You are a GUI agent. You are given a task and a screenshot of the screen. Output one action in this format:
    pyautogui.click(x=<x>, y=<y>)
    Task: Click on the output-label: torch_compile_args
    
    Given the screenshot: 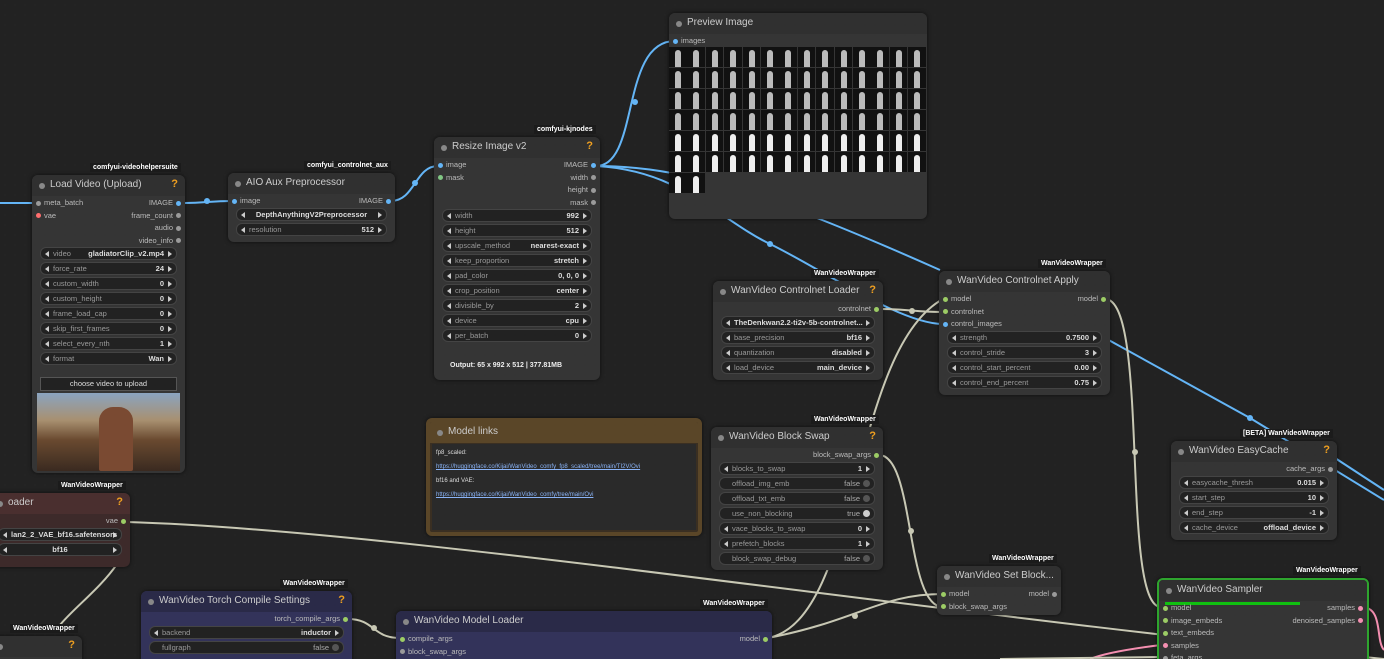 What is the action you would take?
    pyautogui.click(x=307, y=618)
    